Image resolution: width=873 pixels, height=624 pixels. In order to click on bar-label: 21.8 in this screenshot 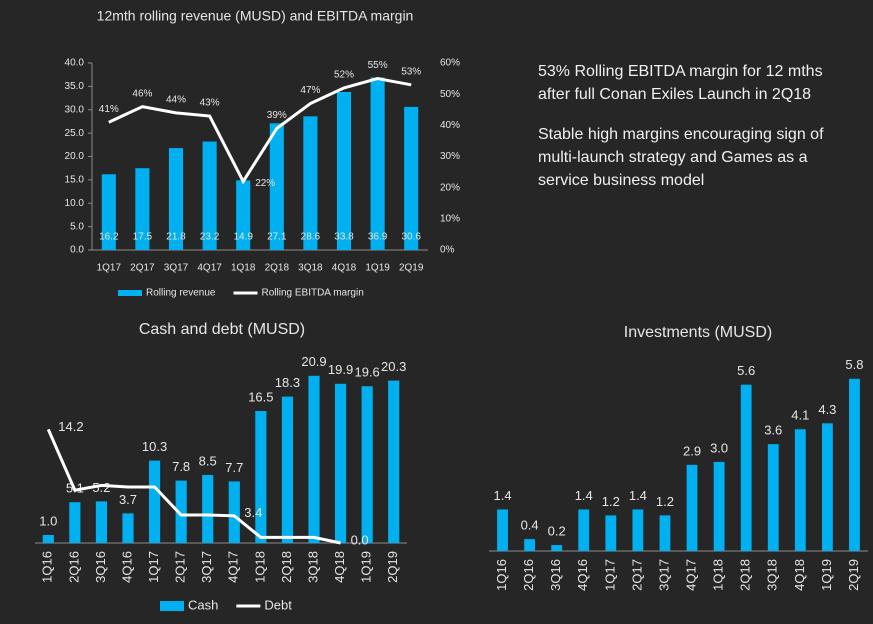, I will do `click(176, 237)`.